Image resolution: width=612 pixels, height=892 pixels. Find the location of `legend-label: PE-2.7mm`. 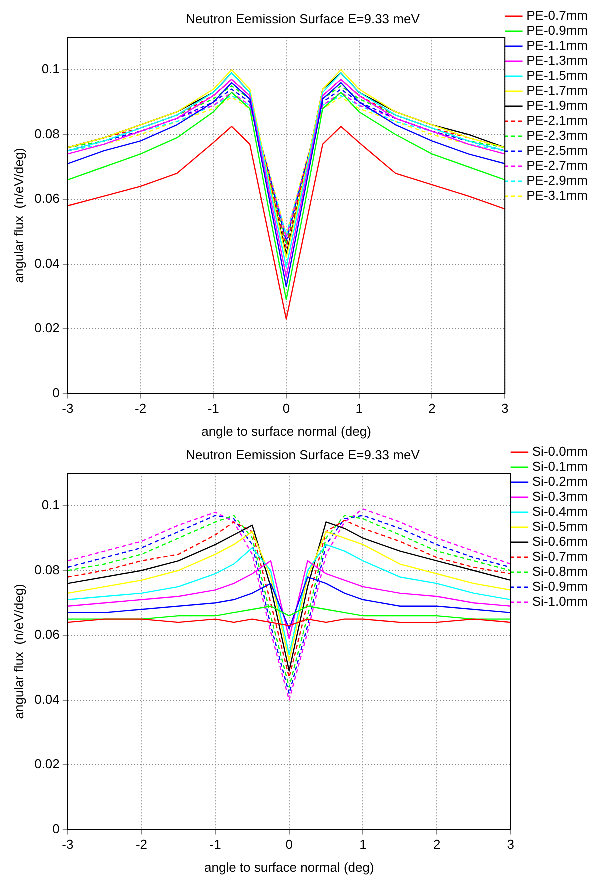

legend-label: PE-2.7mm is located at coordinates (557, 166).